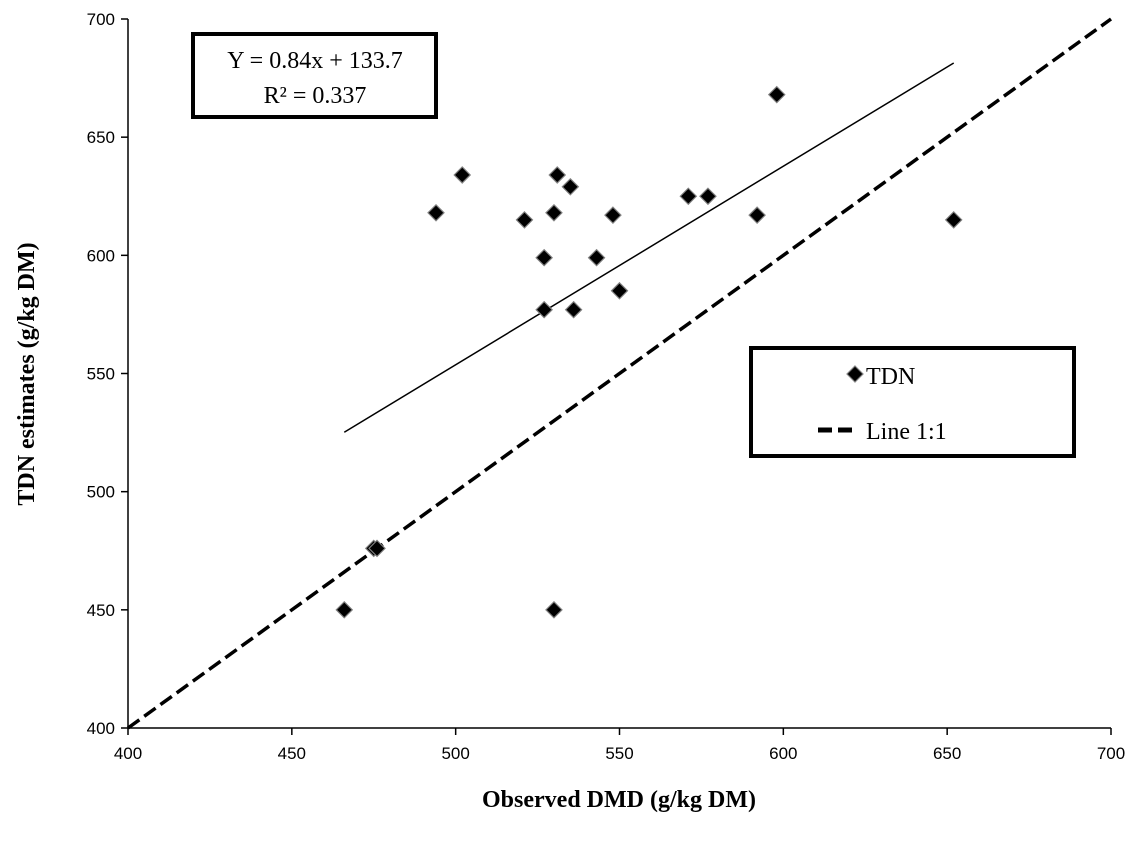 The image size is (1139, 846). I want to click on y-tick-label: 700, so click(101, 19).